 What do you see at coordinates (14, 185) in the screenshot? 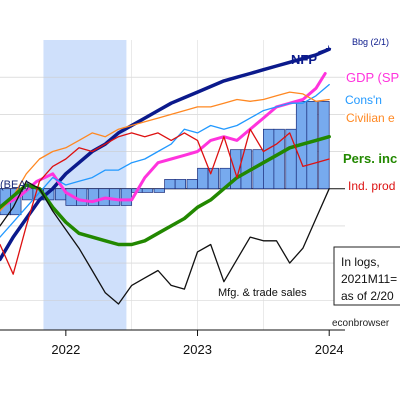
I see `bea-label: (BEA)` at bounding box center [14, 185].